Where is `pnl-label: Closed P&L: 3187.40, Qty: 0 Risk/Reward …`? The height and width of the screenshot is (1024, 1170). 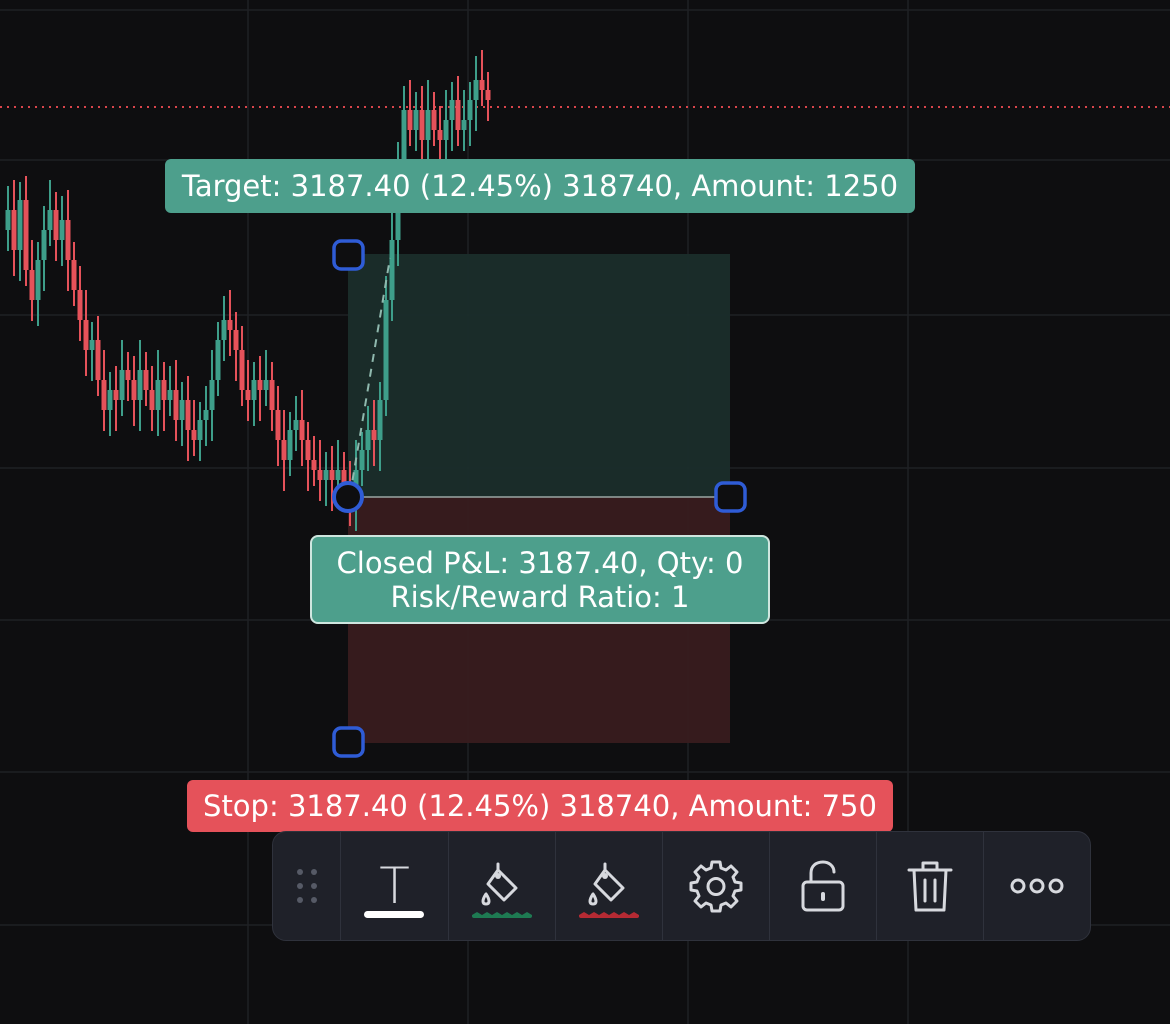 pnl-label: Closed P&L: 3187.40, Qty: 0 Risk/Reward … is located at coordinates (540, 579).